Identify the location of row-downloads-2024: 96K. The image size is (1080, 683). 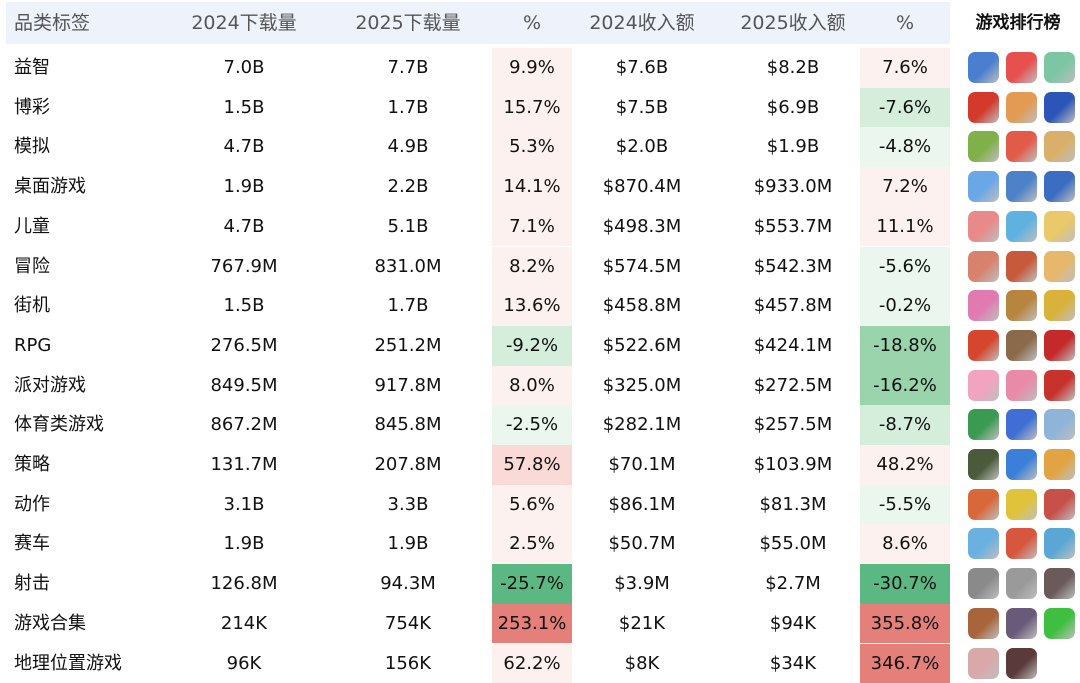
(244, 663).